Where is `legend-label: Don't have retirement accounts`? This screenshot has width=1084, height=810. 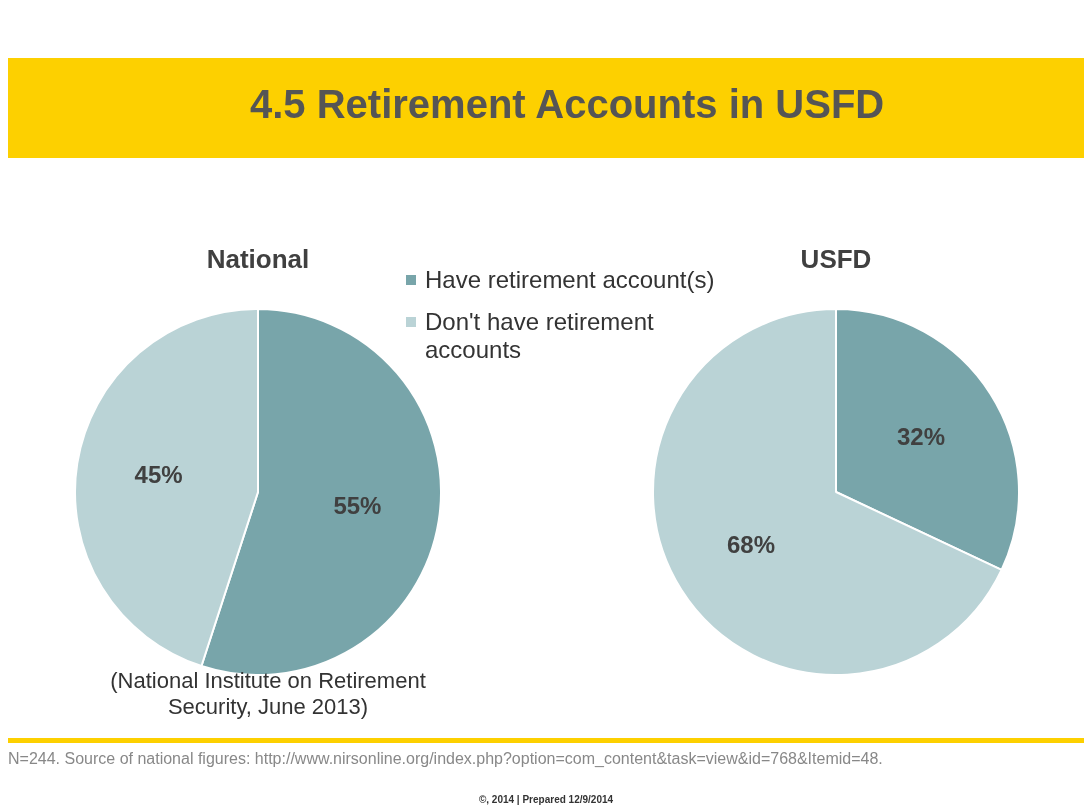 legend-label: Don't have retirement accounts is located at coordinates (540, 336).